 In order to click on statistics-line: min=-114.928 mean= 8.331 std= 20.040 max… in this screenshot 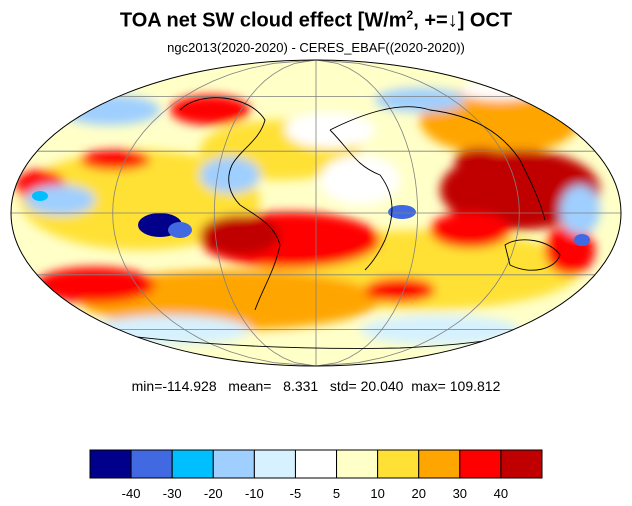, I will do `click(316, 386)`.